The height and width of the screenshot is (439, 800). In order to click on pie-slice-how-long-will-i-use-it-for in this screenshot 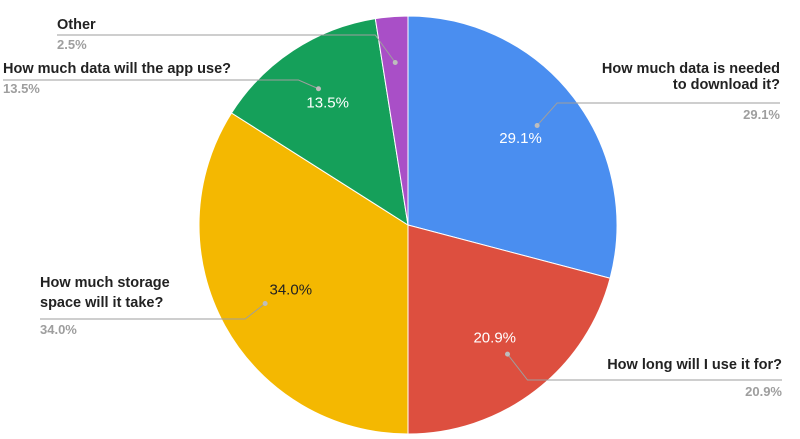, I will do `click(509, 329)`.